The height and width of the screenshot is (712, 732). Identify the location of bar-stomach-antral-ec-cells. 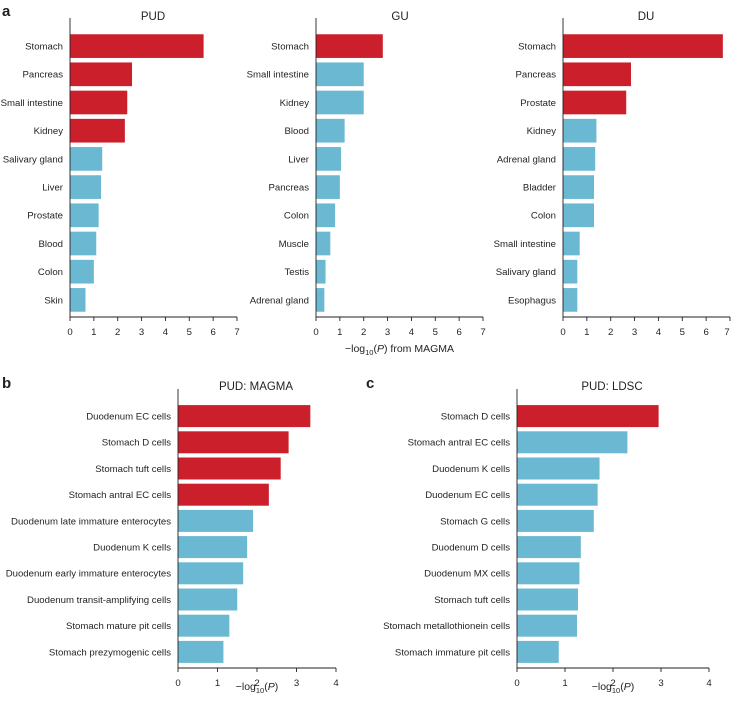
(572, 442).